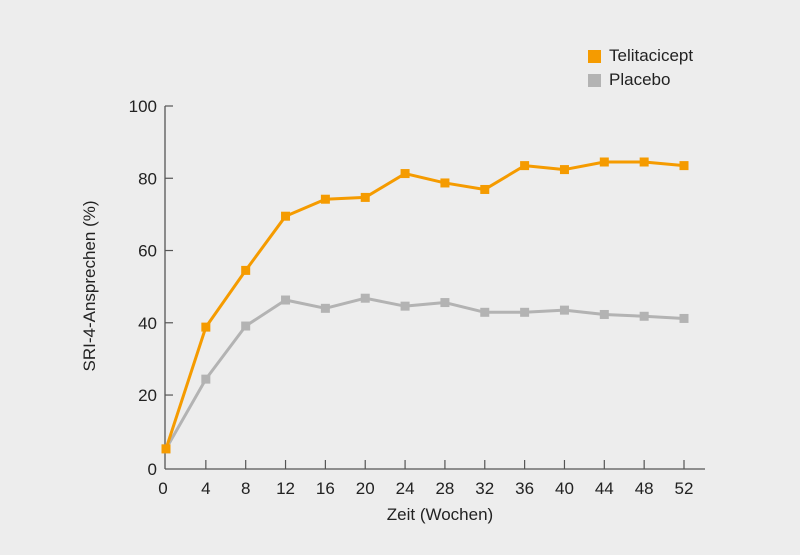  What do you see at coordinates (365, 488) in the screenshot?
I see `x-tick-label: 20` at bounding box center [365, 488].